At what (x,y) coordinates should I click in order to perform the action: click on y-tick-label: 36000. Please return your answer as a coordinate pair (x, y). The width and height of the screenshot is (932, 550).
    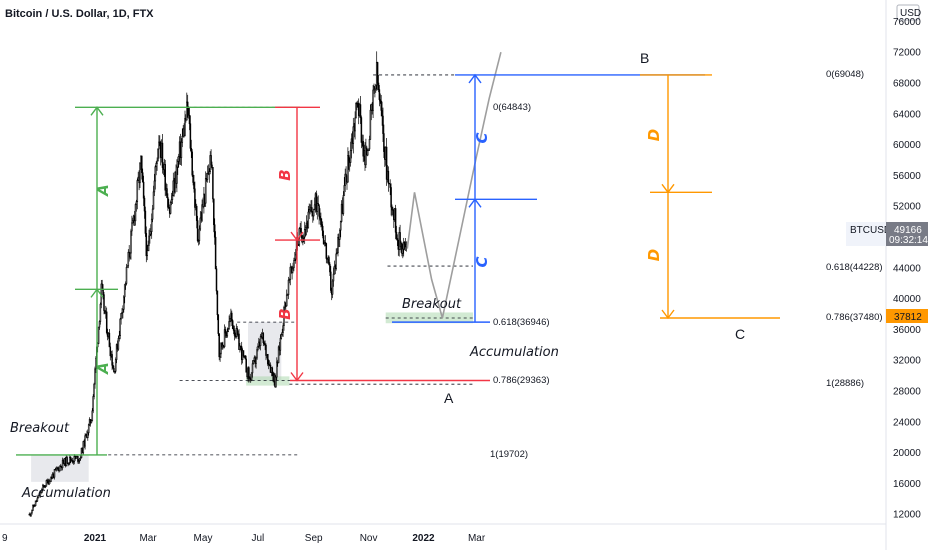
    Looking at the image, I should click on (907, 330).